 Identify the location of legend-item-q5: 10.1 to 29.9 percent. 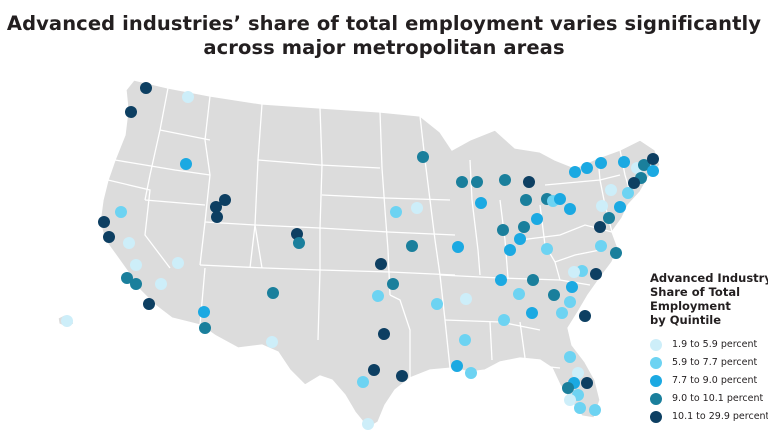
(709, 418).